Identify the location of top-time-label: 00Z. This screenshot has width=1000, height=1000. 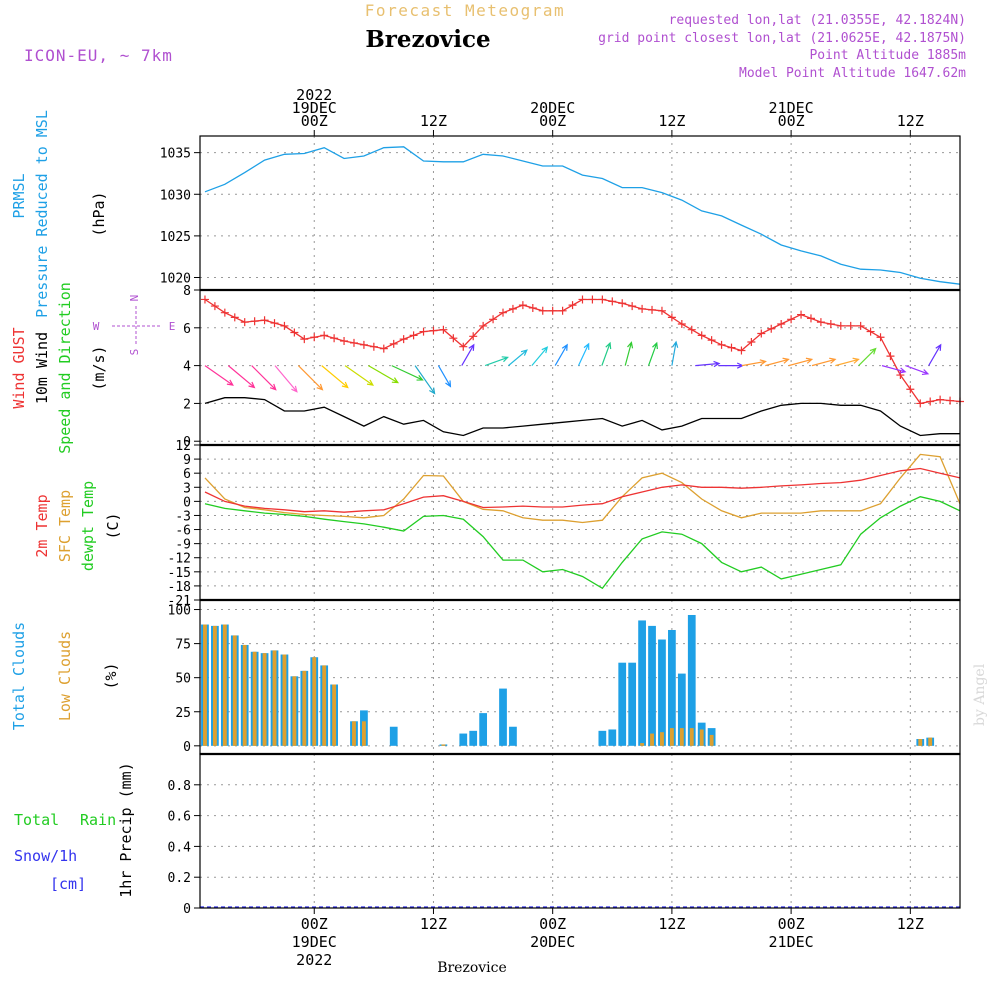
(314, 121).